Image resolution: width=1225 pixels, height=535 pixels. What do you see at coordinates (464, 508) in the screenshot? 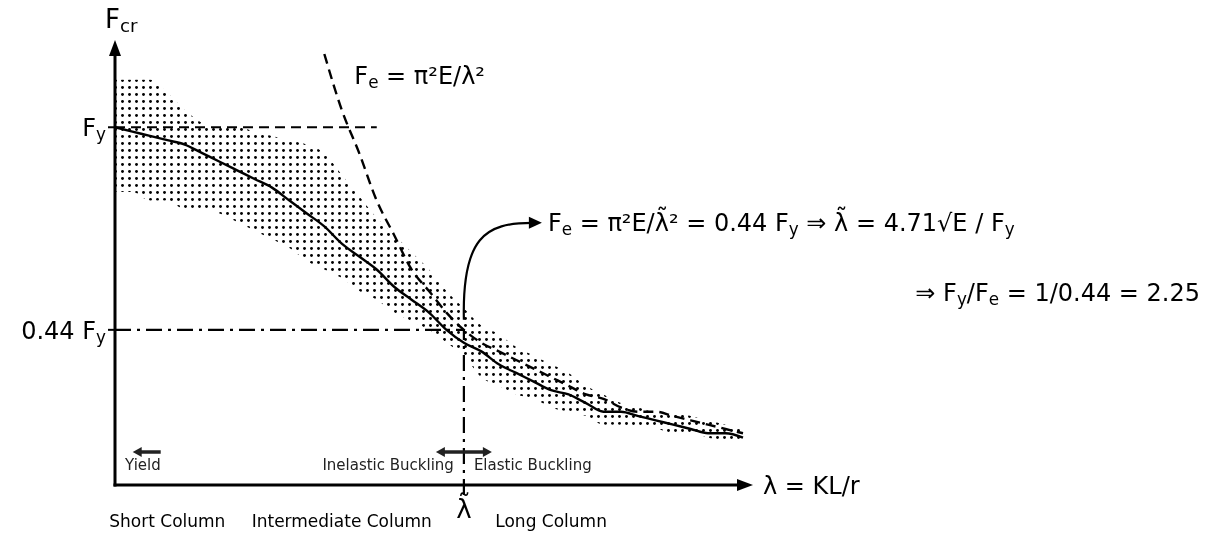
I see `x-tick-label: λ̃` at bounding box center [464, 508].